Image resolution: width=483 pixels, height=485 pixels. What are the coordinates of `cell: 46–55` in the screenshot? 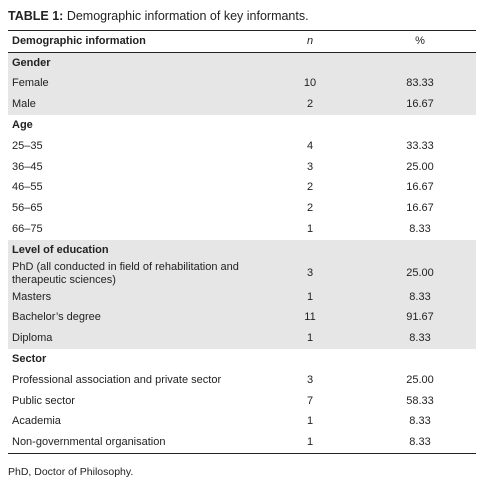 It's located at (27, 187).